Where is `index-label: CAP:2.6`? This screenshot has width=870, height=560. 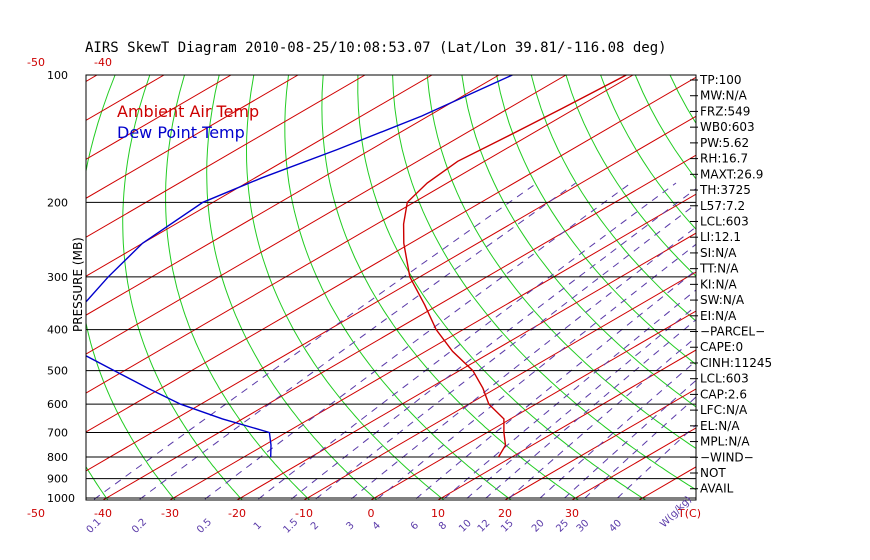 index-label: CAP:2.6 is located at coordinates (723, 394).